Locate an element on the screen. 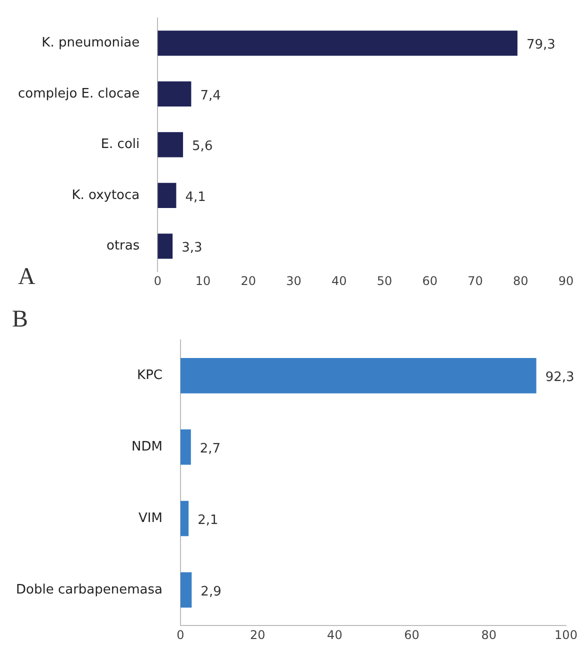  y-tick-label: NDM is located at coordinates (147, 446).